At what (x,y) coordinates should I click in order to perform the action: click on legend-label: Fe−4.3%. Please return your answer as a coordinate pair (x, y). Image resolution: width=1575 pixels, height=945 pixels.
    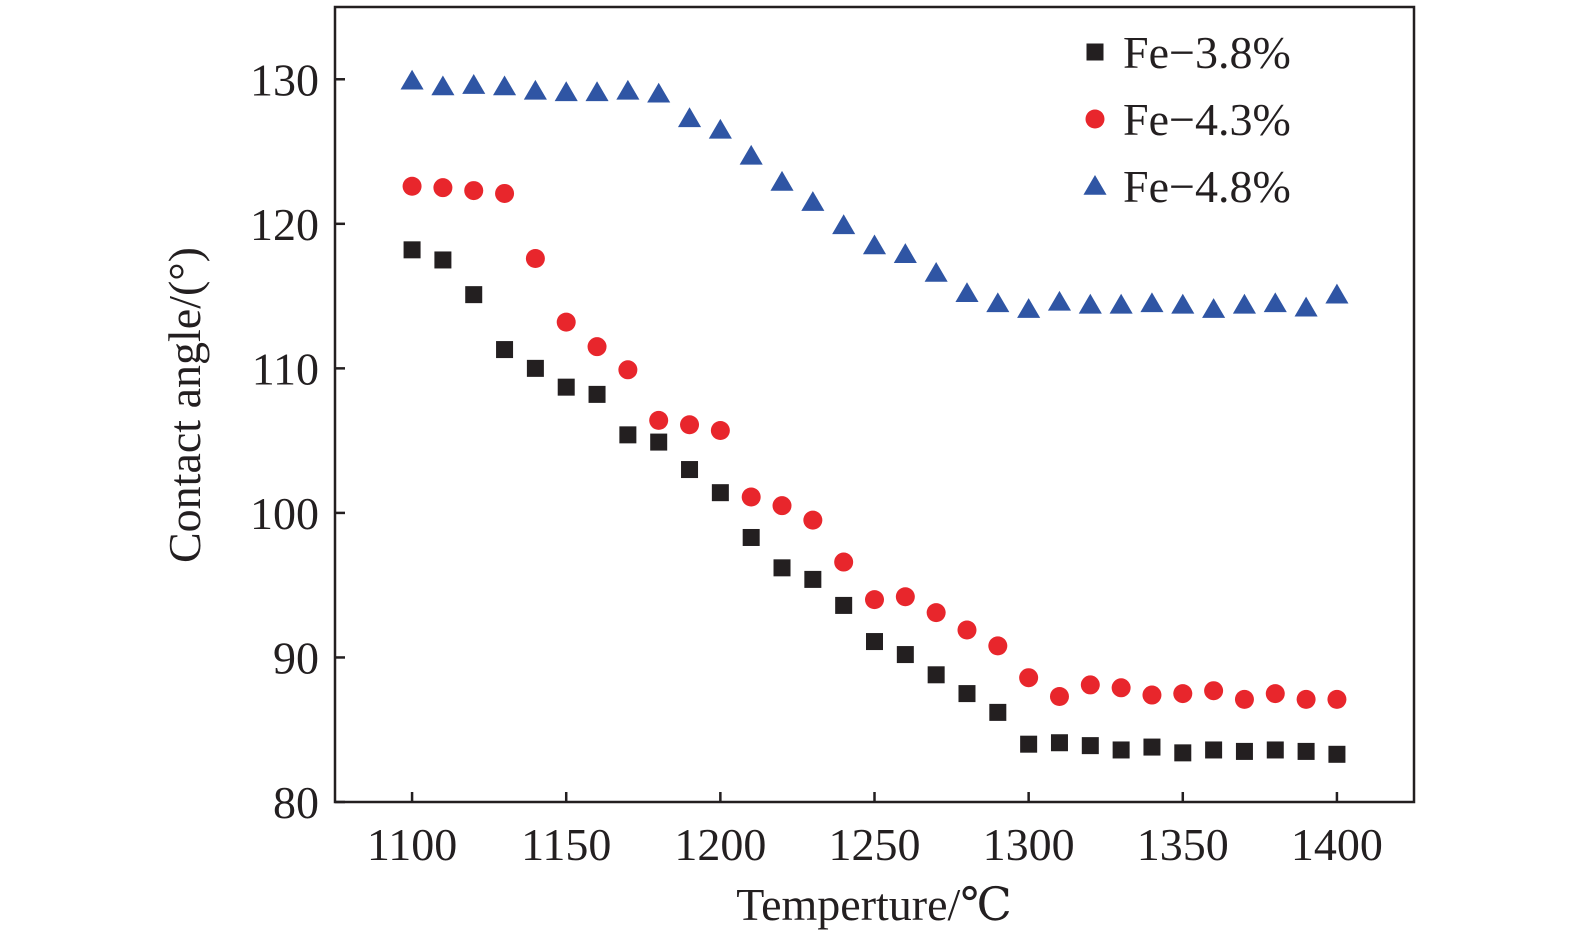
    Looking at the image, I should click on (1207, 119).